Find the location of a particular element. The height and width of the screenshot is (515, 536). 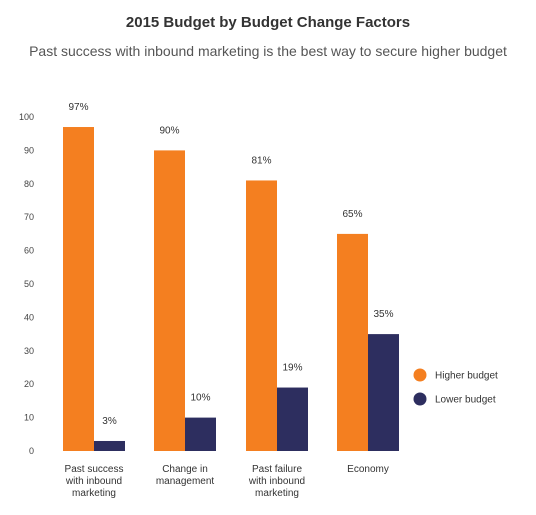

data-label: 35% is located at coordinates (383, 314).